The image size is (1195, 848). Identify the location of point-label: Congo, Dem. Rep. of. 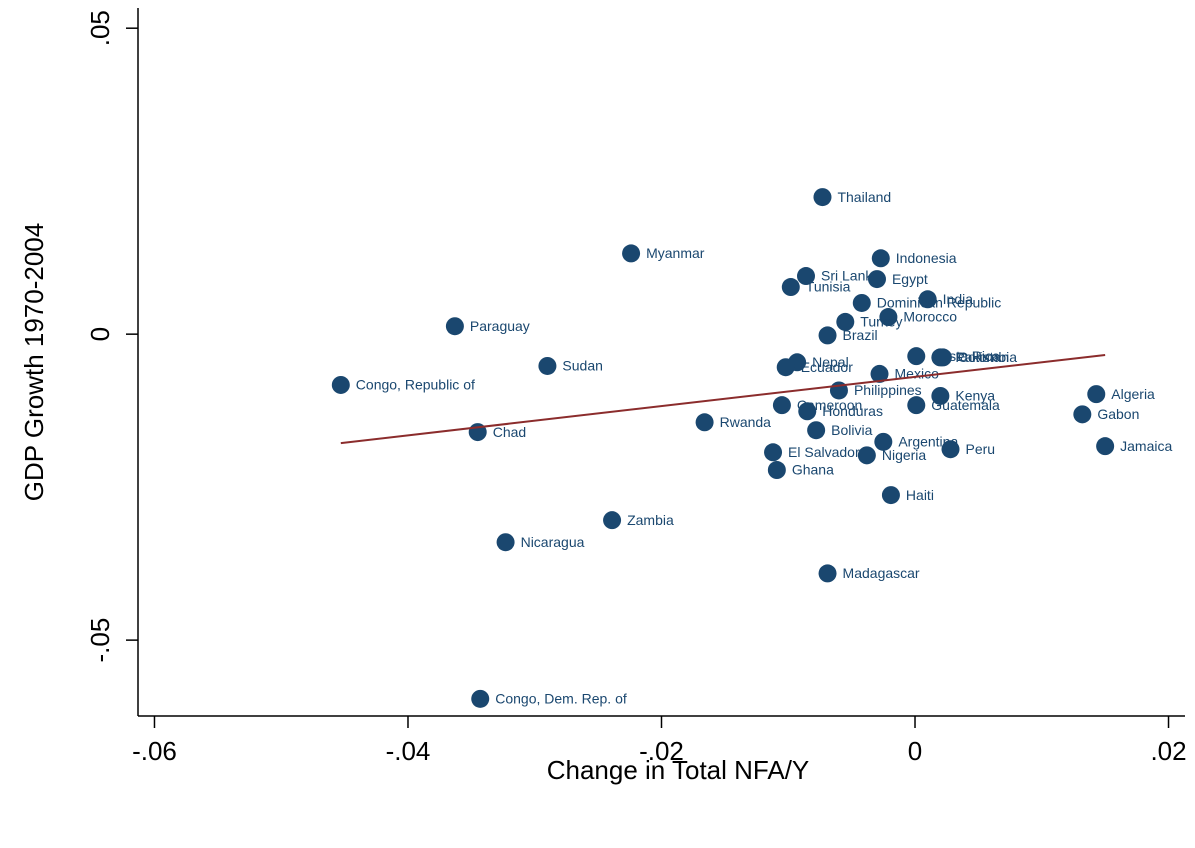
(561, 699).